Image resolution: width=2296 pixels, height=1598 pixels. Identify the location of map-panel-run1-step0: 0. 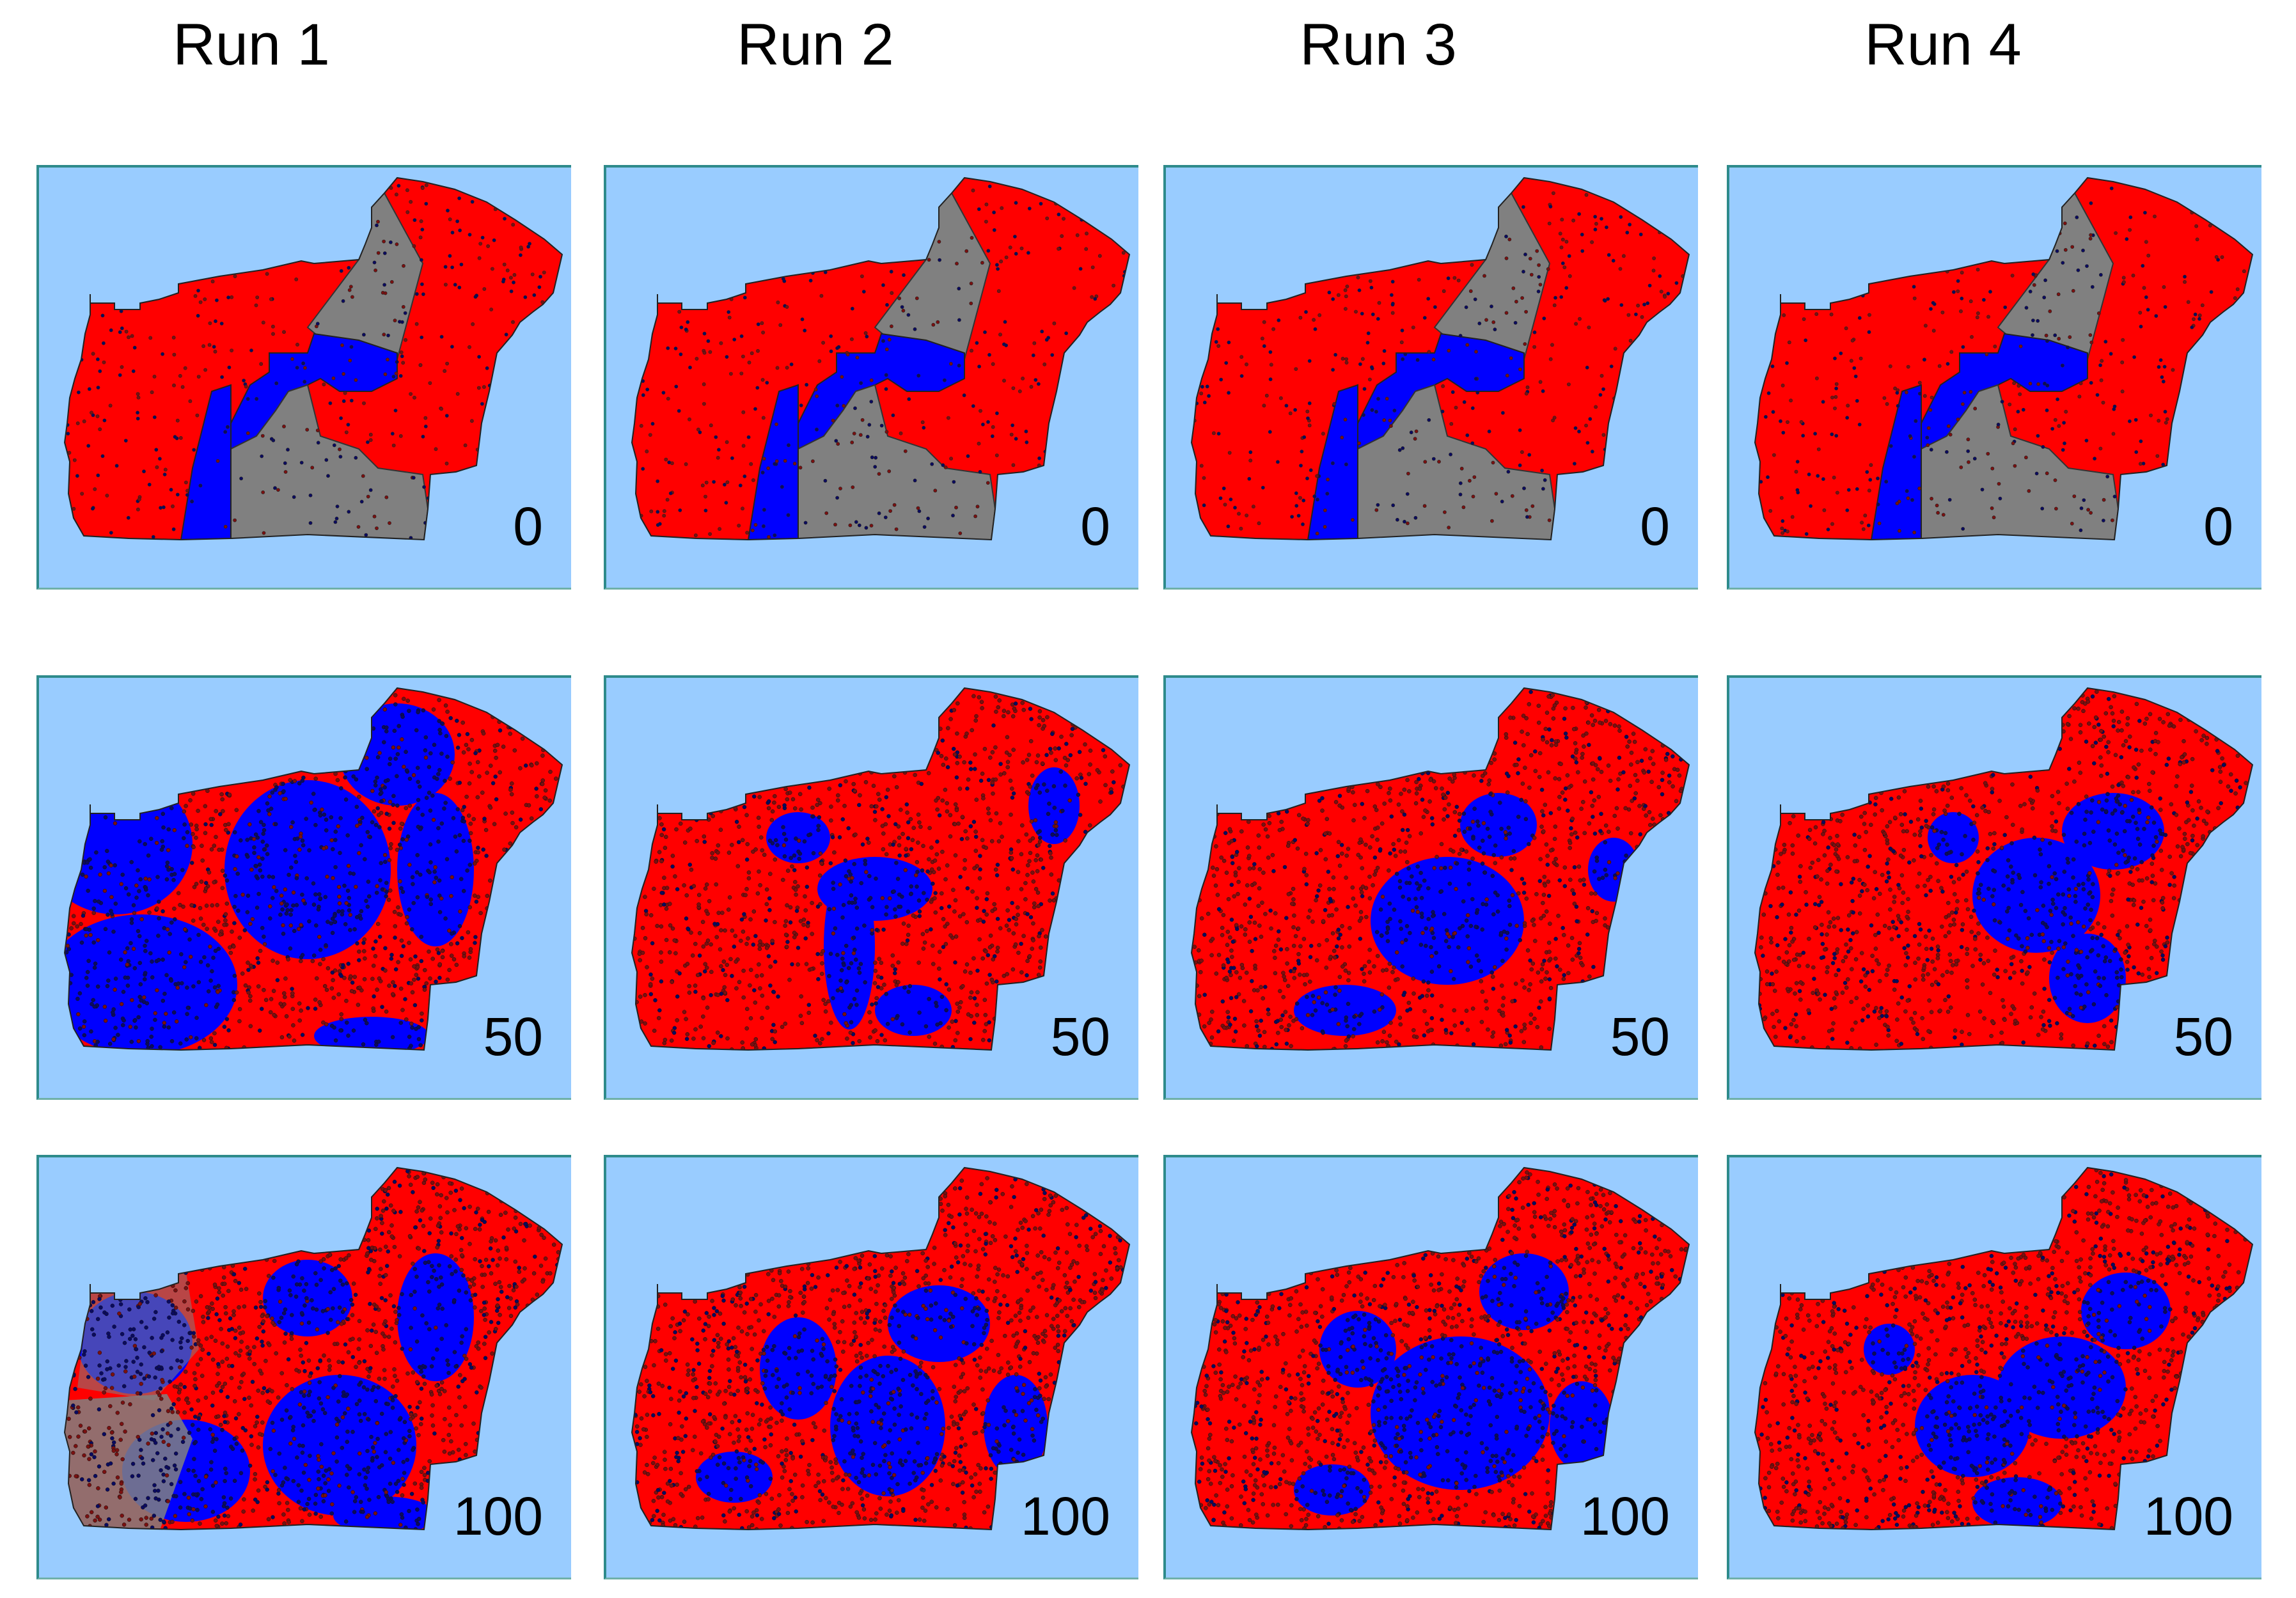
(303, 378).